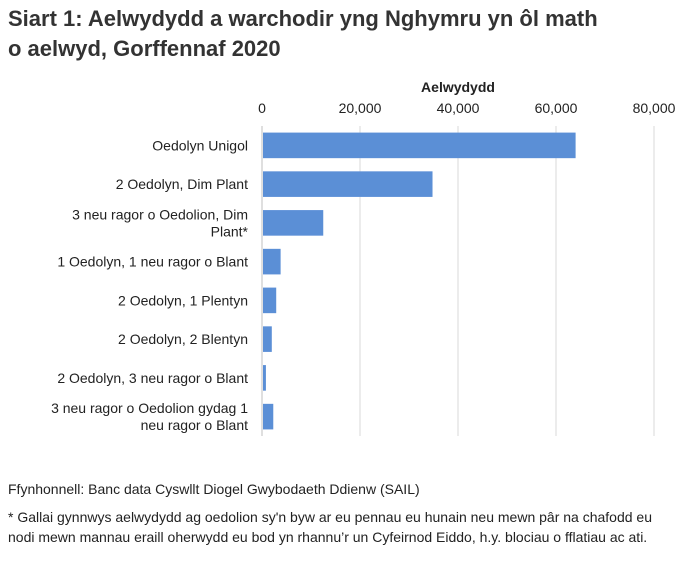  I want to click on category-label-line: 1 Oedolyn, 1 neu ragor o Blant, so click(152, 262).